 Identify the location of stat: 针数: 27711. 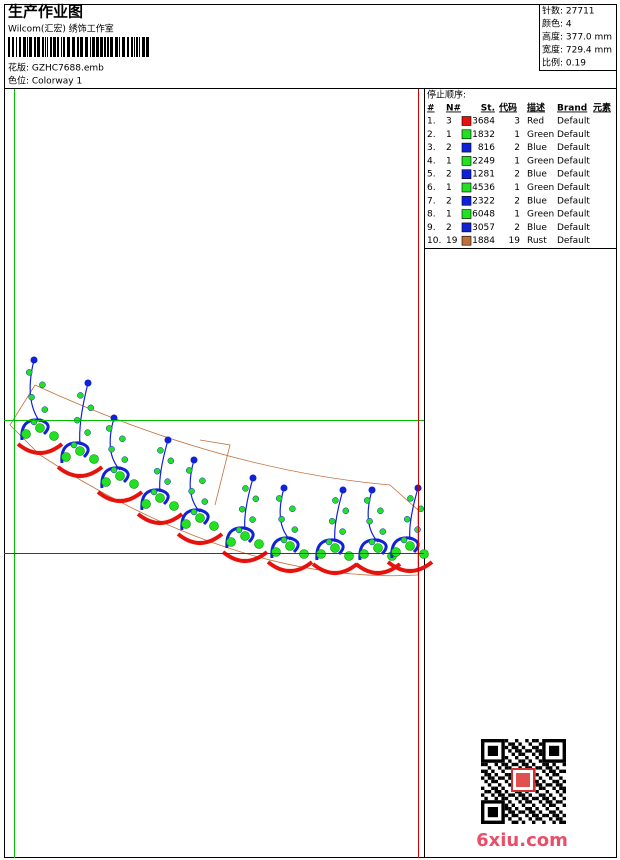
(568, 11).